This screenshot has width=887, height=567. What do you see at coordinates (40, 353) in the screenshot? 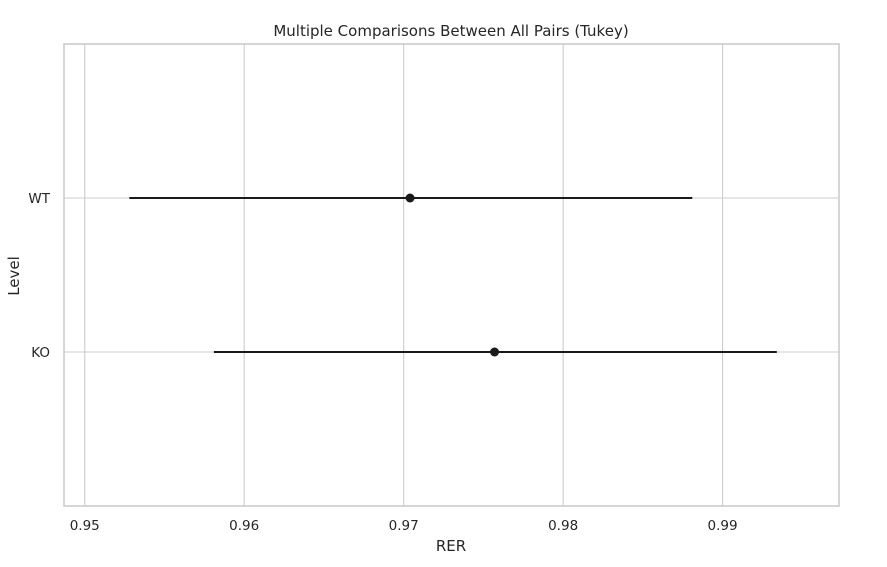
I see `y-tick-label: KO` at bounding box center [40, 353].